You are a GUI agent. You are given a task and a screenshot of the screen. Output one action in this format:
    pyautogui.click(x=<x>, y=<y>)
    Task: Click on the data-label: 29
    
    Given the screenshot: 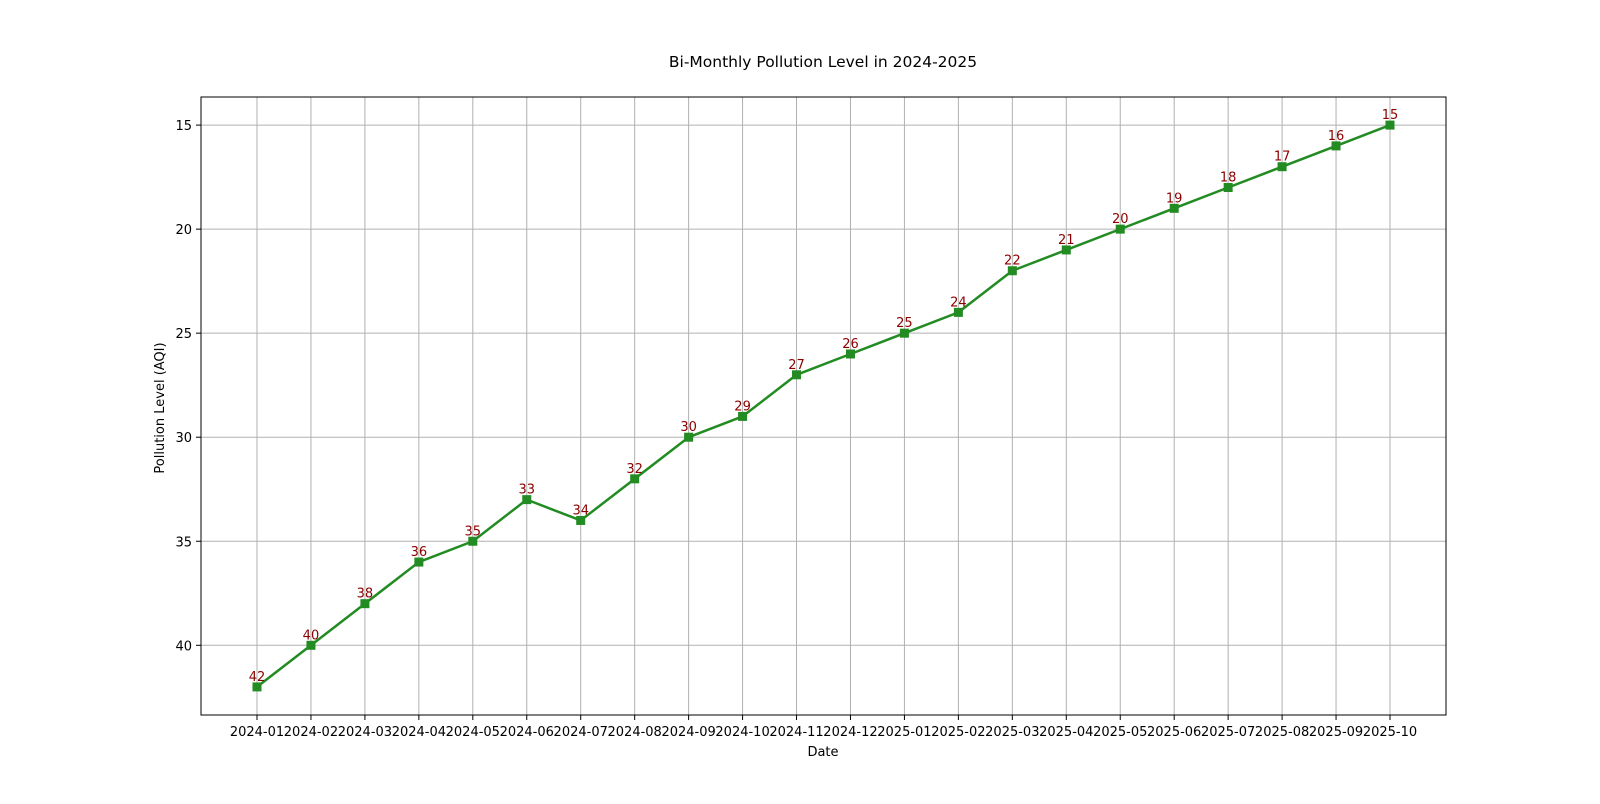 What is the action you would take?
    pyautogui.click(x=742, y=406)
    